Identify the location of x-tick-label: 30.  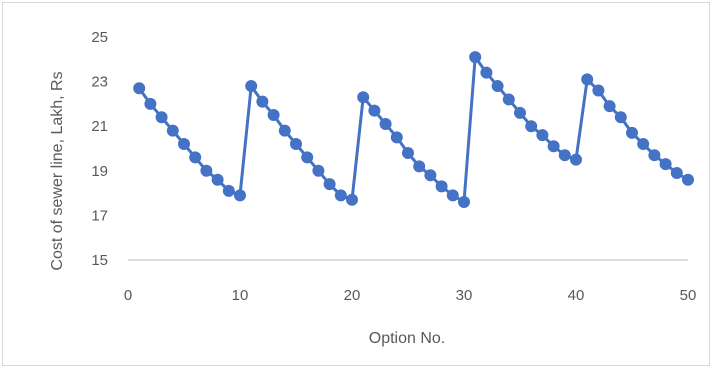
(464, 295).